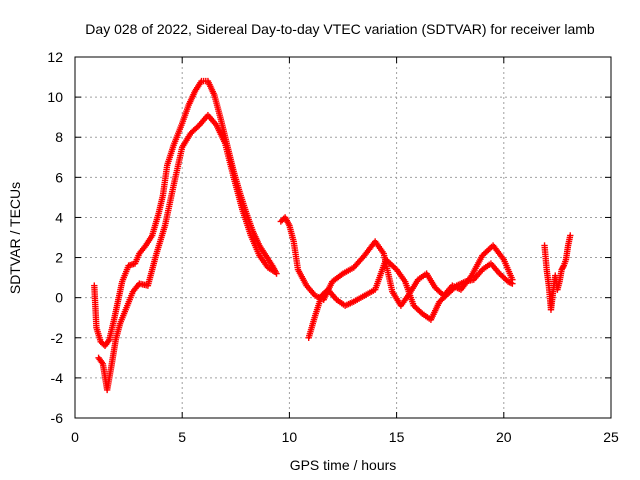 This screenshot has height=480, width=640. I want to click on y-tick-label: -6, so click(57, 418).